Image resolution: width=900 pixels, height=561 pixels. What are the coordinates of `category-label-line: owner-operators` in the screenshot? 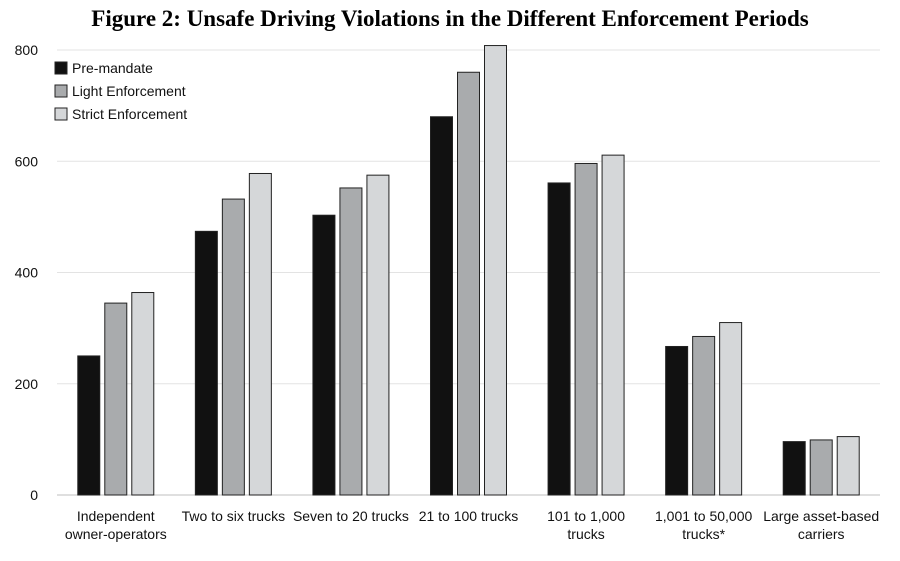 It's located at (116, 534).